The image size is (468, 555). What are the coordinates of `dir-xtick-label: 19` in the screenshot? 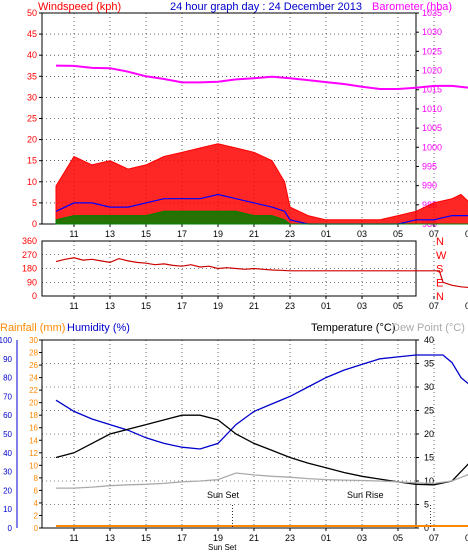 It's located at (218, 306).